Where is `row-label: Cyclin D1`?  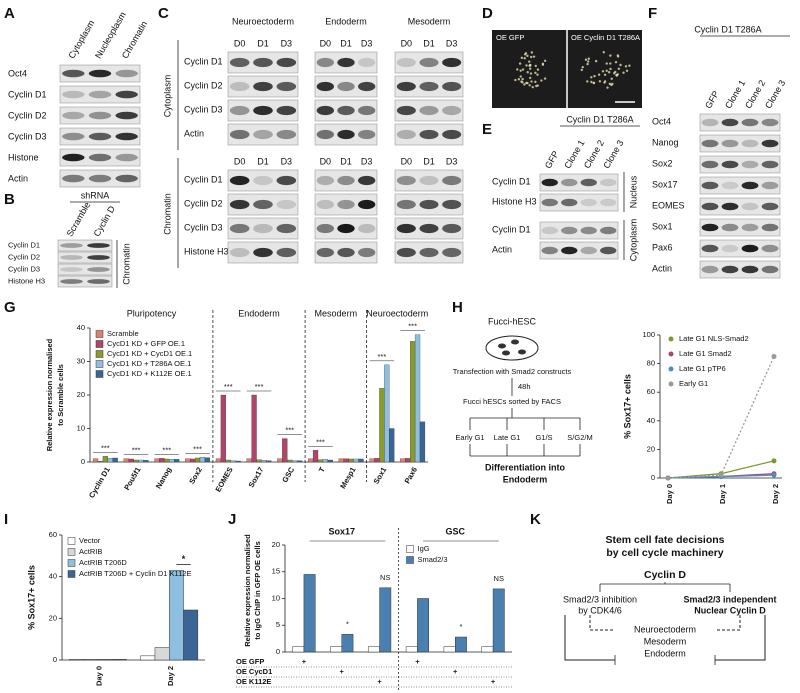 row-label: Cyclin D1 is located at coordinates (203, 61).